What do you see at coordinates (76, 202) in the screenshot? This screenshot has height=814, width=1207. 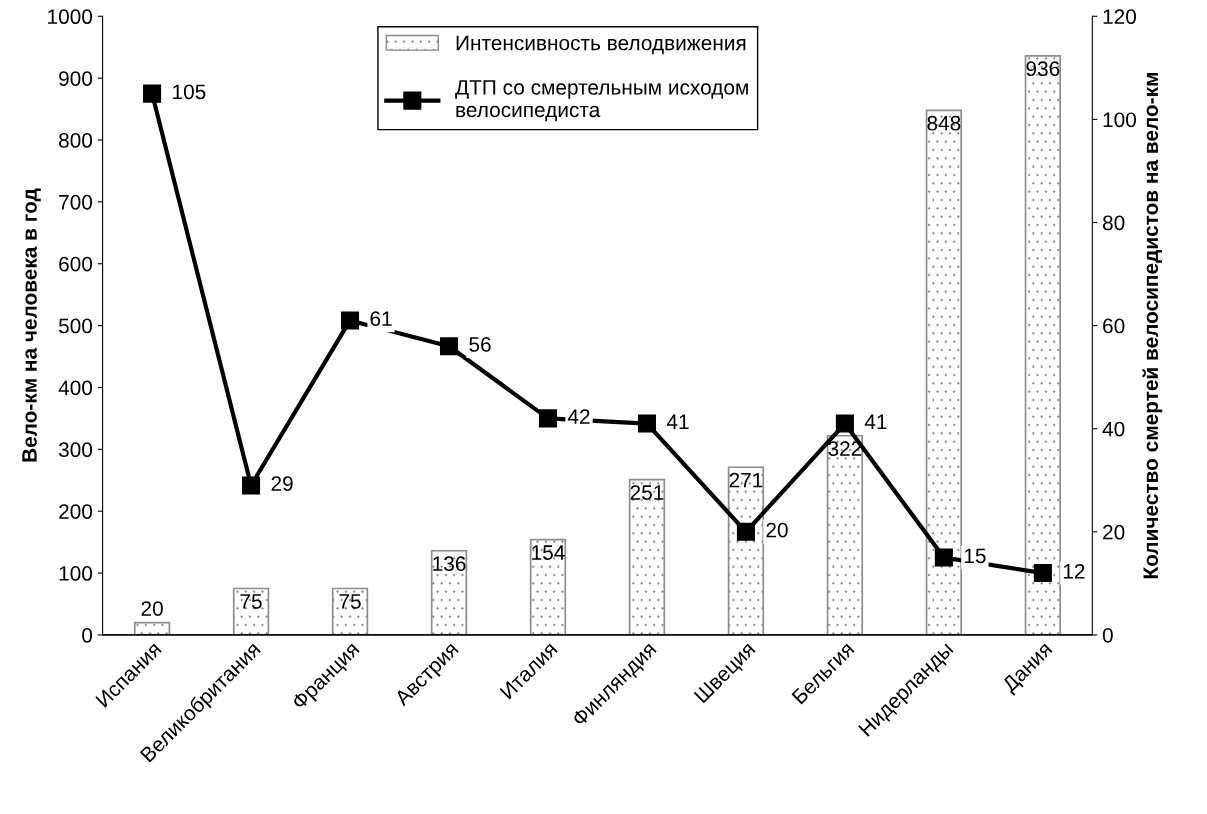 I see `y-tick-label: 700` at bounding box center [76, 202].